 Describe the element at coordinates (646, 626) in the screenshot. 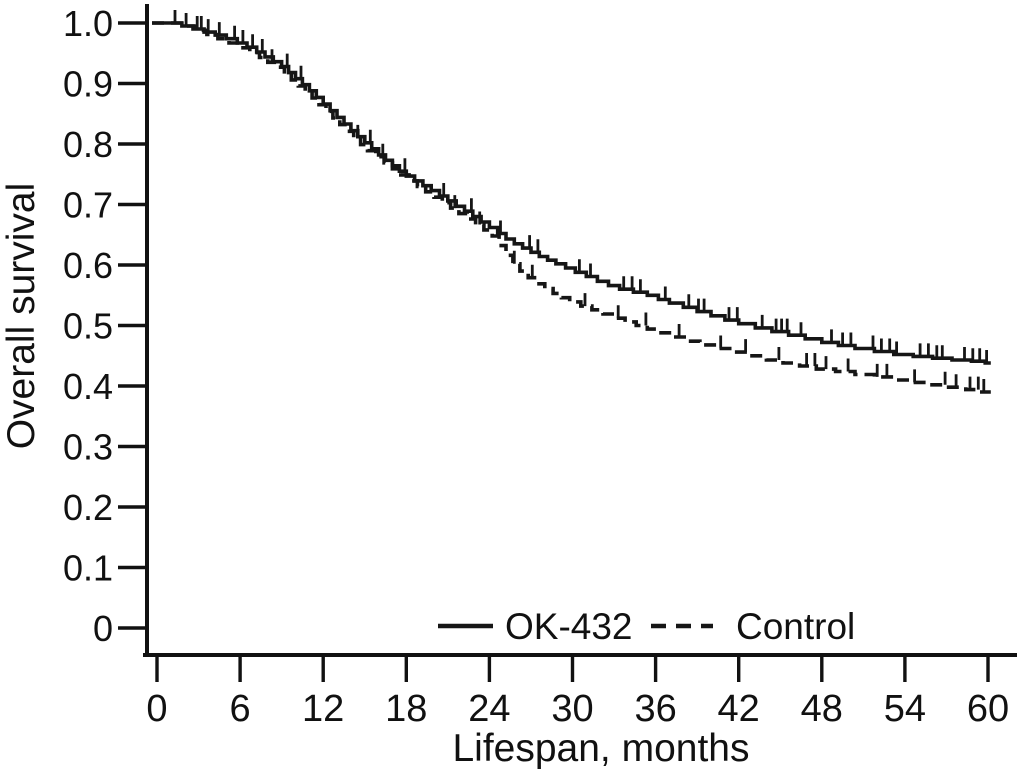

I see `legend: OK-432 Control` at that location.